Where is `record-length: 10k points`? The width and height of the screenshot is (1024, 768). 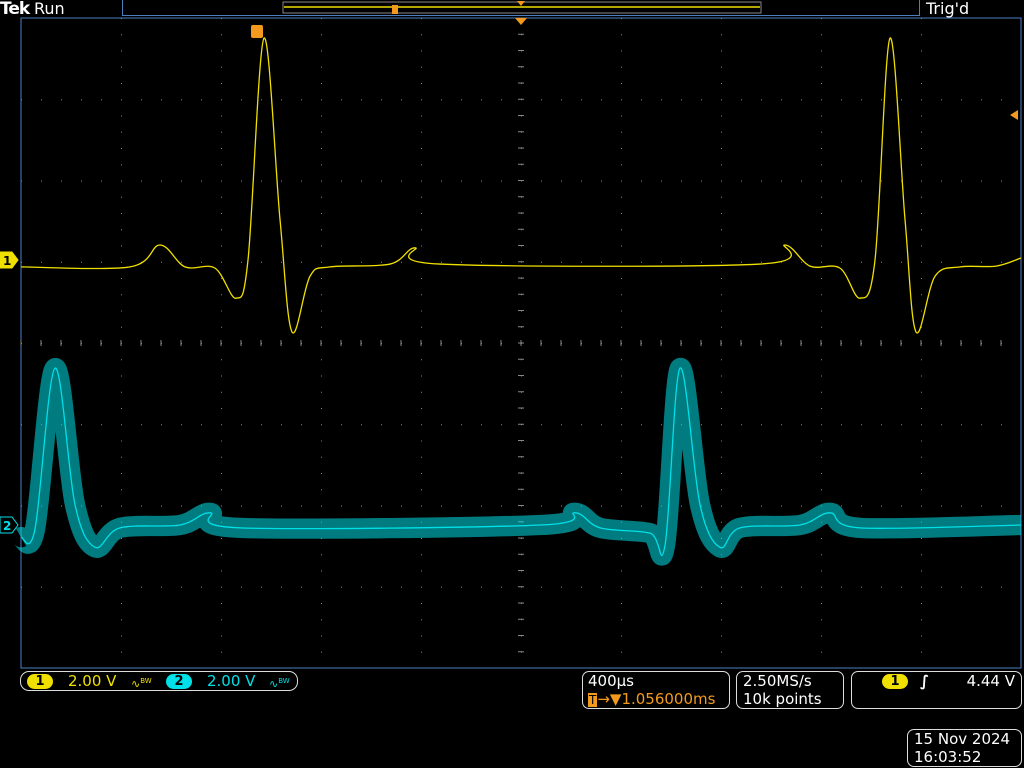
record-length: 10k points is located at coordinates (782, 699).